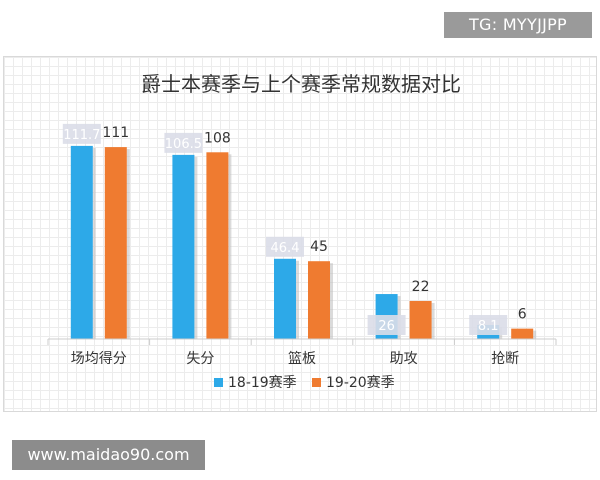  Describe the element at coordinates (108, 455) in the screenshot. I see `watermark-bottom: www.maidao90.com` at that location.